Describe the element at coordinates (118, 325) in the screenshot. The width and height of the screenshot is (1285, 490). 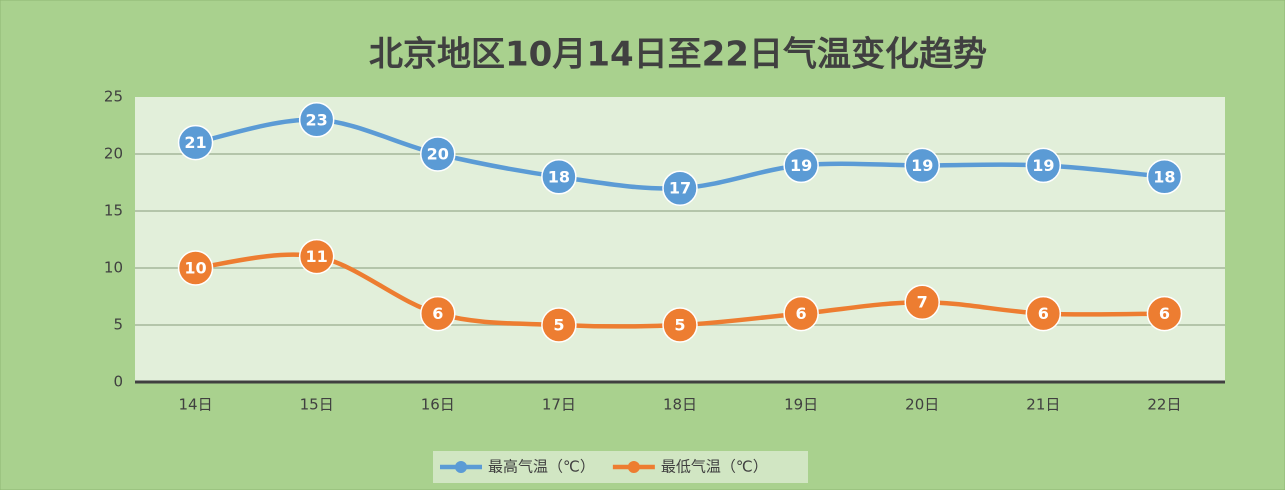
I see `y-tick-label: 5` at that location.